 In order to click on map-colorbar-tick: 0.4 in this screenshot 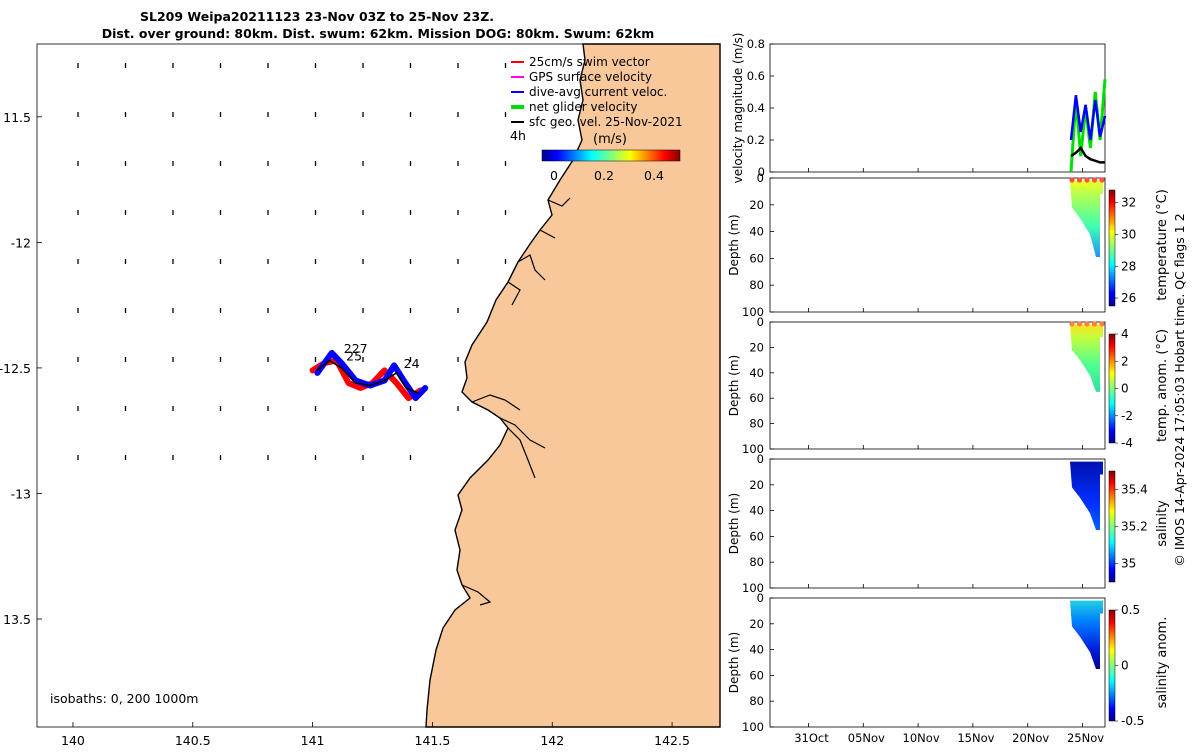, I will do `click(654, 175)`.